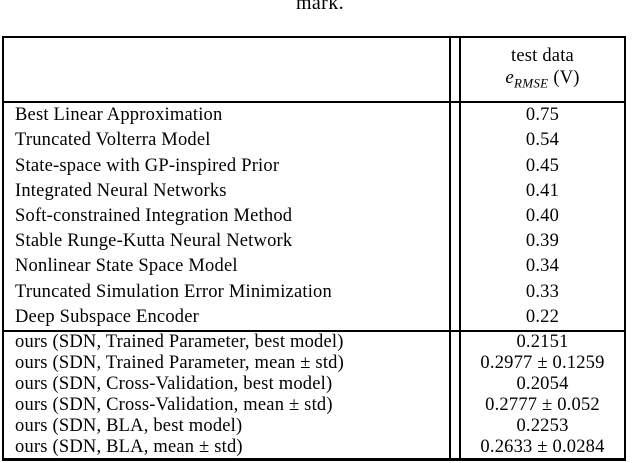  I want to click on table-row: Truncated Volterra Model 0.54, so click(314, 141).